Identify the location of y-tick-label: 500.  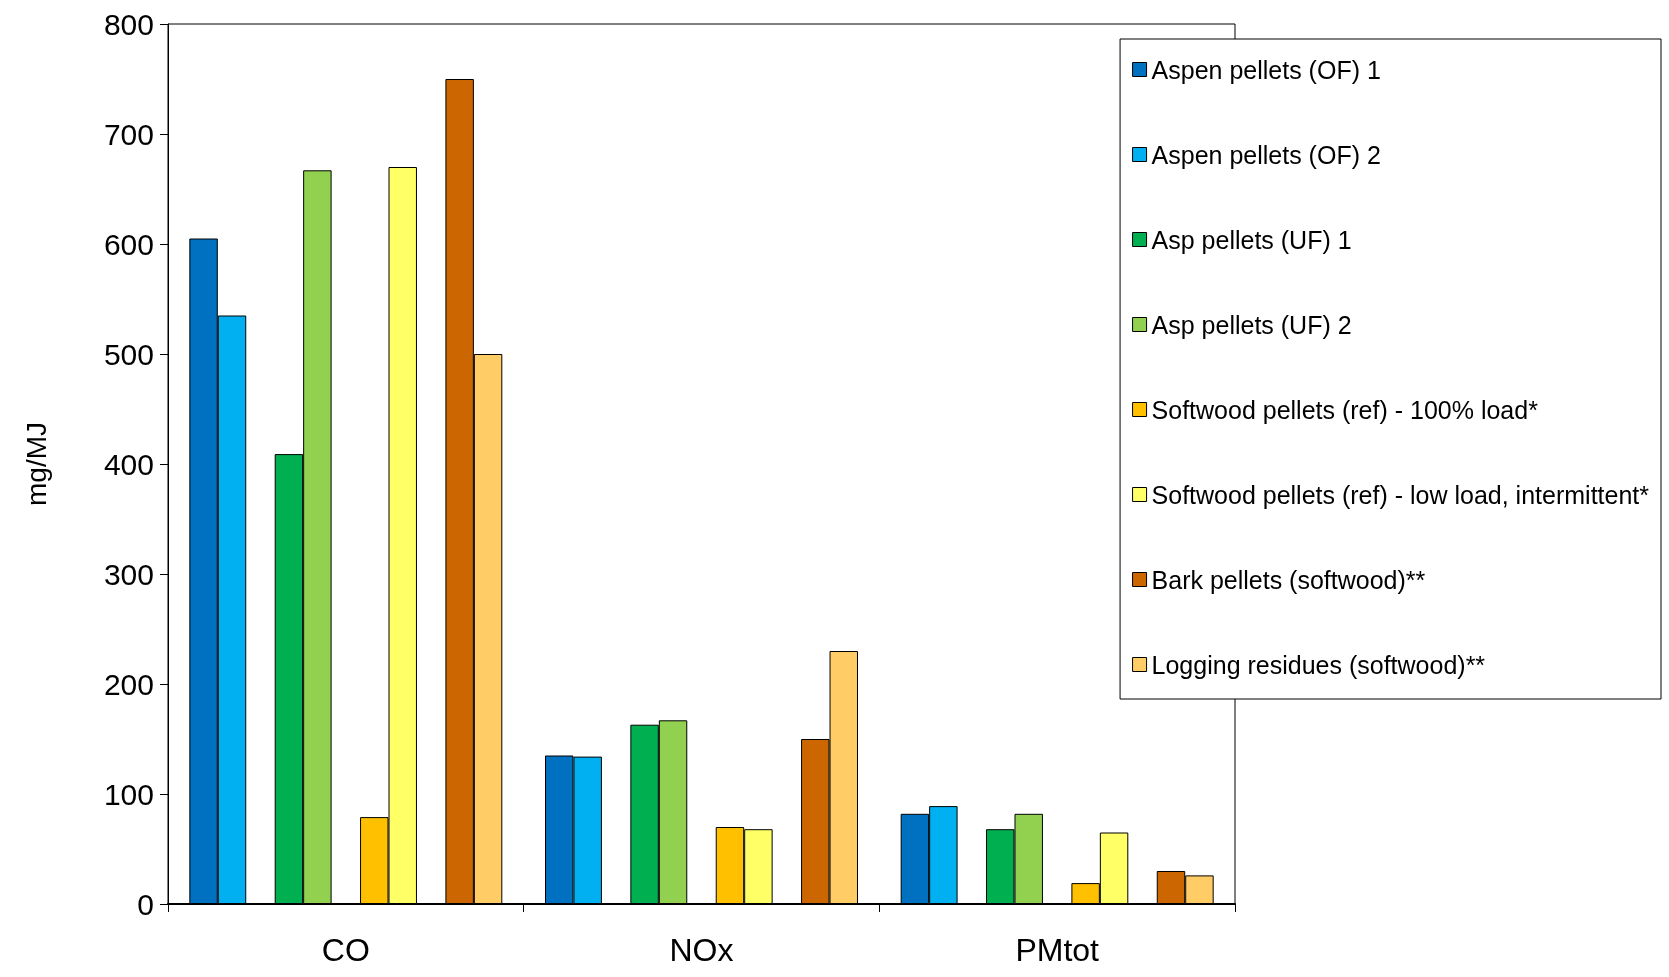
(128, 354).